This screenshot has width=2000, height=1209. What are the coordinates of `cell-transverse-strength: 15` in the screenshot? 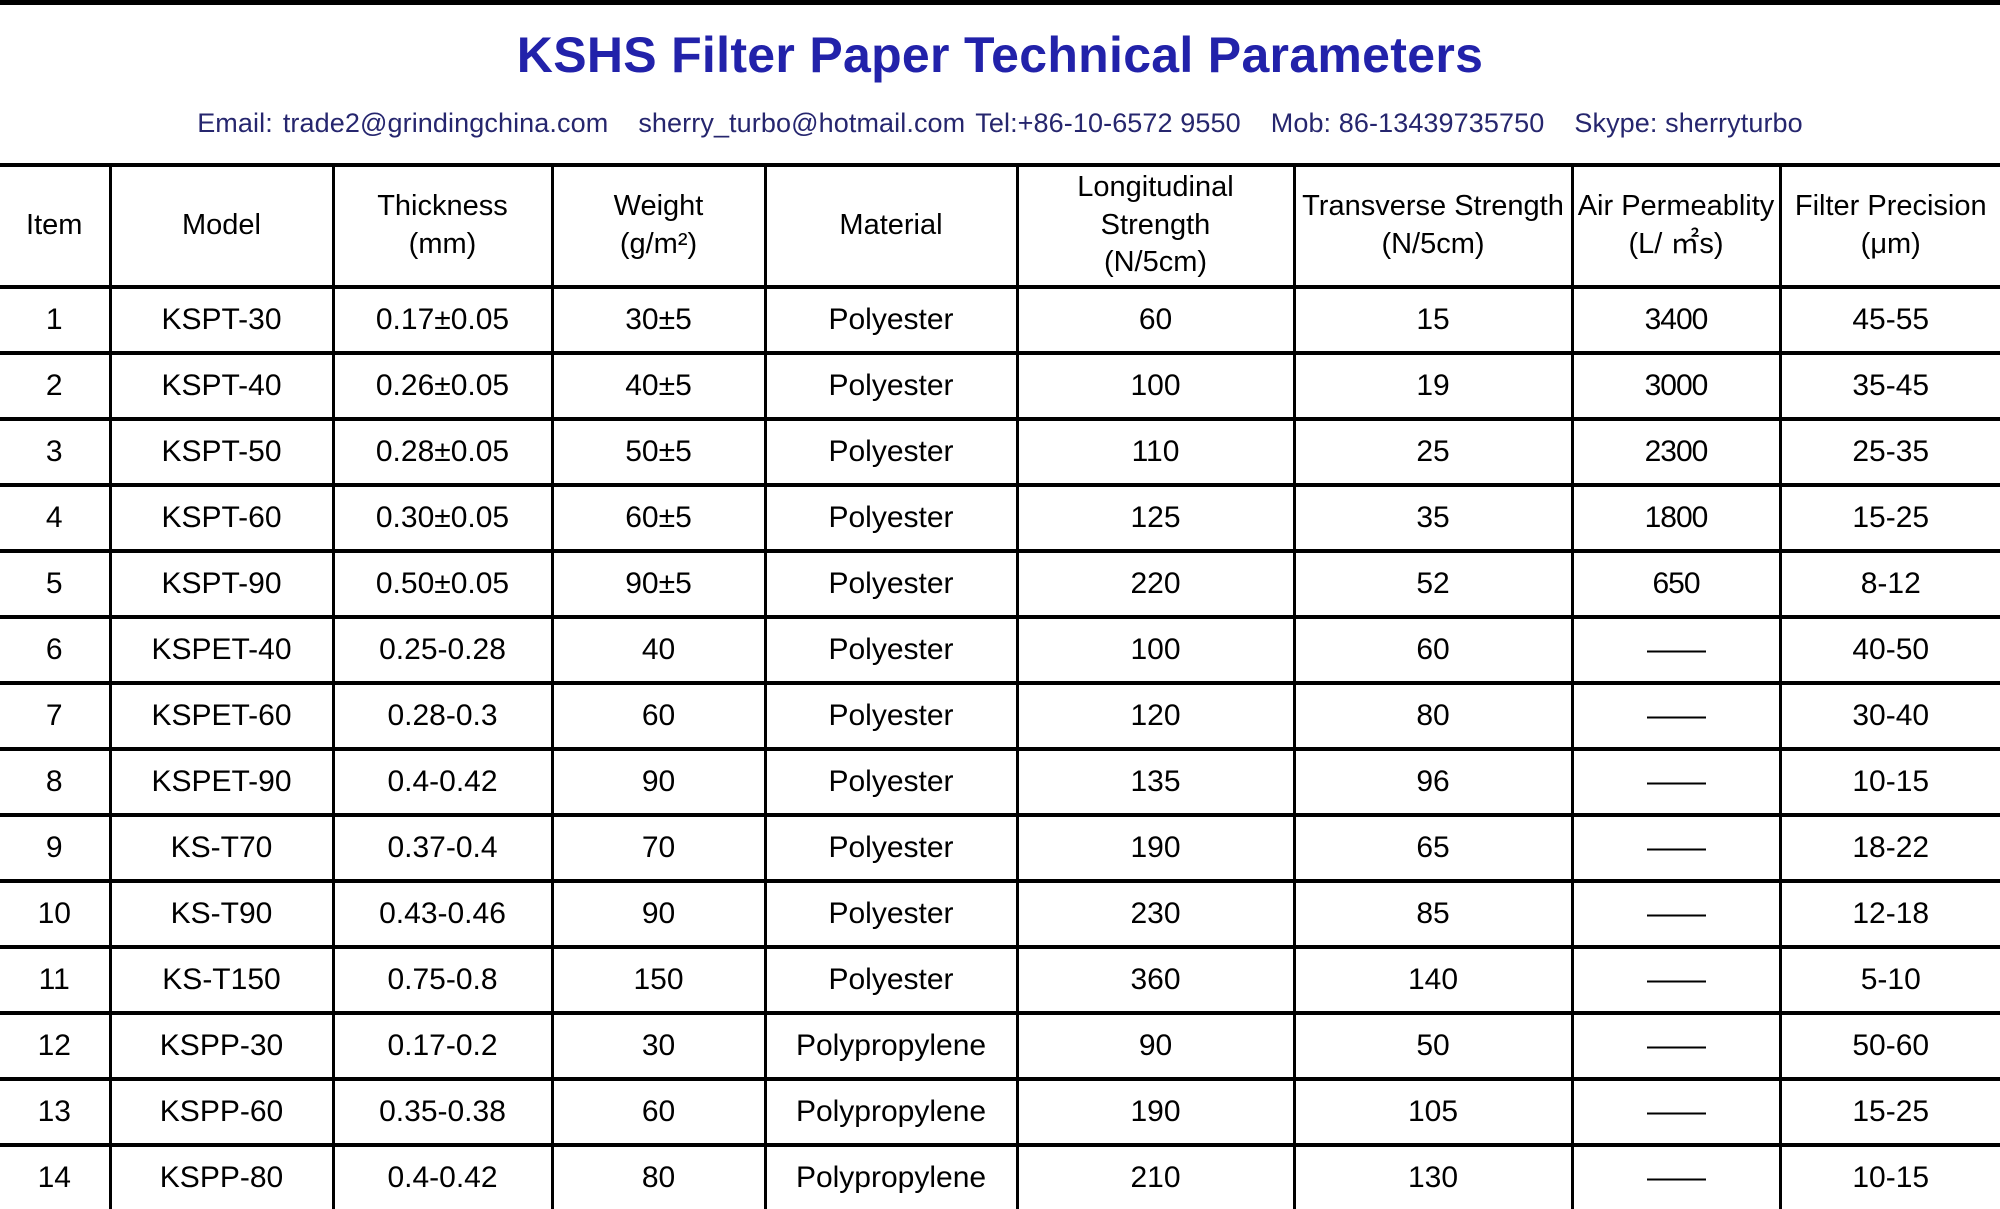 It's located at (1433, 320).